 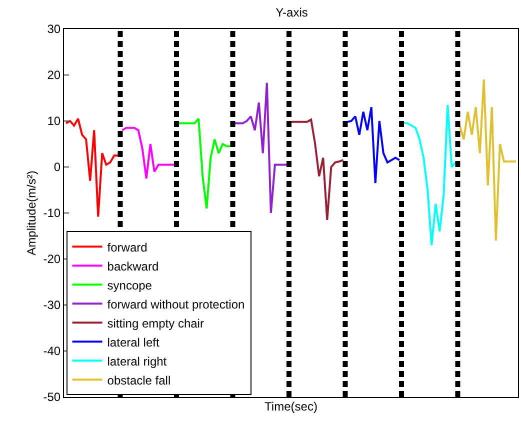 What do you see at coordinates (54, 75) in the screenshot?
I see `y-tick-label: 20` at bounding box center [54, 75].